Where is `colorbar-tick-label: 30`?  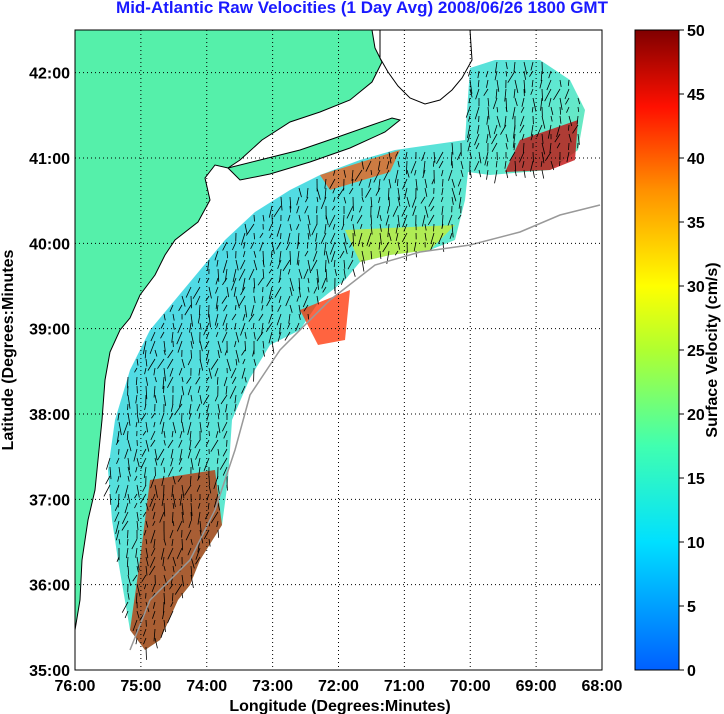
colorbar-tick-label: 30 is located at coordinates (696, 287).